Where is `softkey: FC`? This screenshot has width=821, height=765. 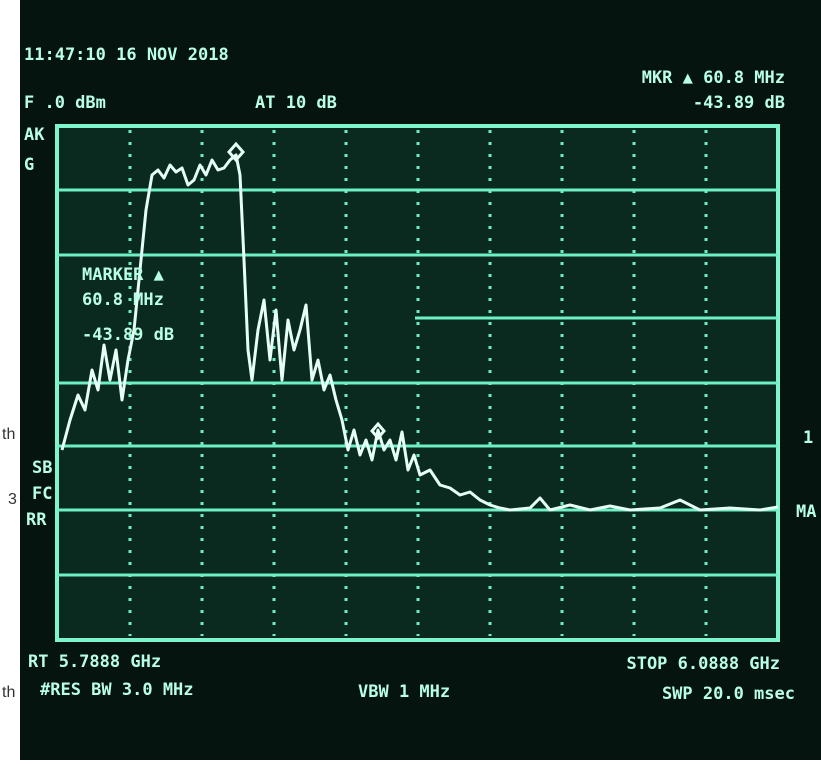 softkey: FC is located at coordinates (42, 494).